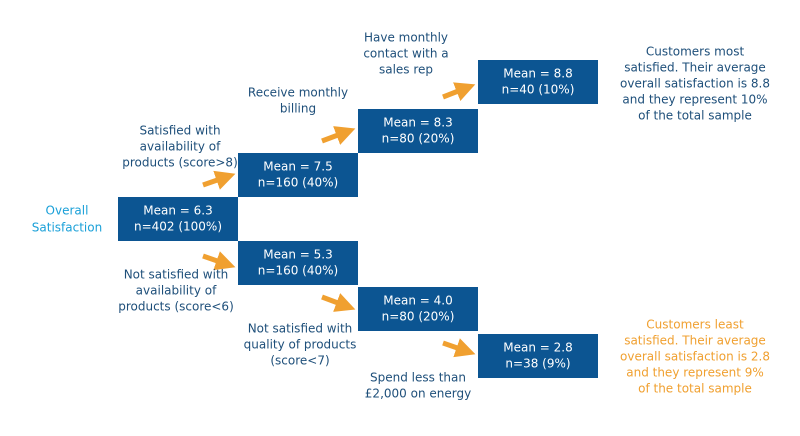  What do you see at coordinates (695, 84) in the screenshot?
I see `label-line: overall satisfaction is 8.8` at bounding box center [695, 84].